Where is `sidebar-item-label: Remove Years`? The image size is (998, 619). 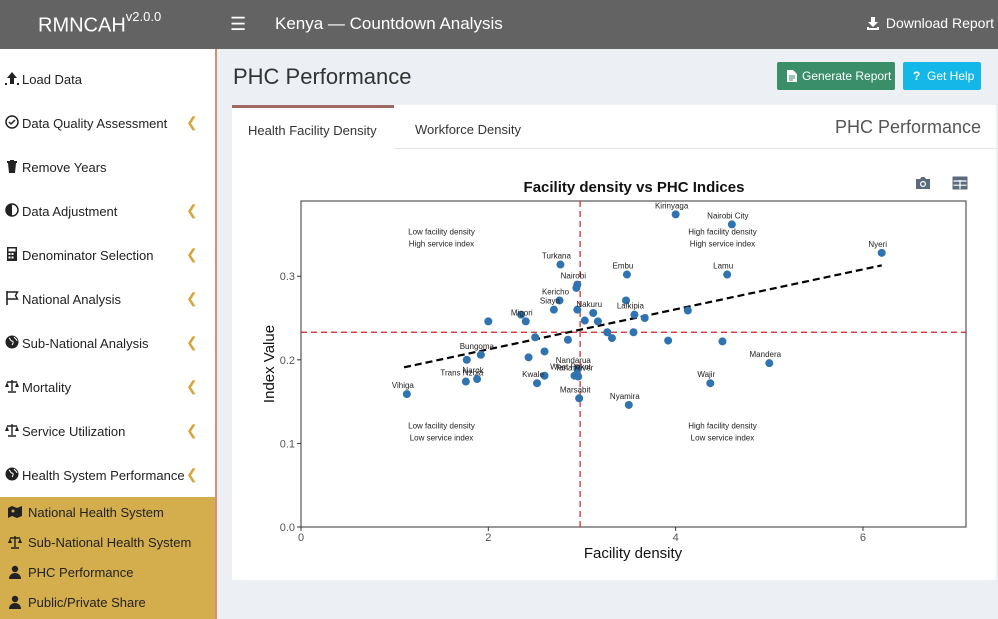
sidebar-item-label: Remove Years is located at coordinates (64, 167).